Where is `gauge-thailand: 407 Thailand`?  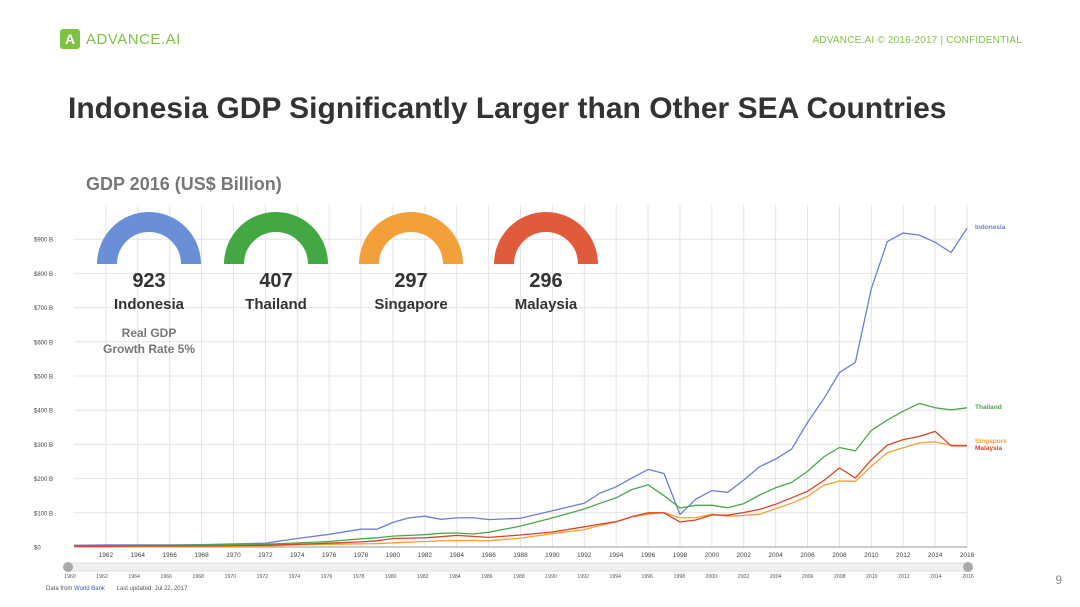 gauge-thailand: 407 Thailand is located at coordinates (276, 262).